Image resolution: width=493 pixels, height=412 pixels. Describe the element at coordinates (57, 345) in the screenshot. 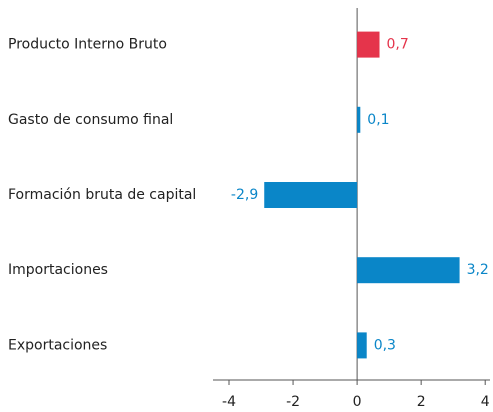

I see `category-label: Exportaciones` at that location.